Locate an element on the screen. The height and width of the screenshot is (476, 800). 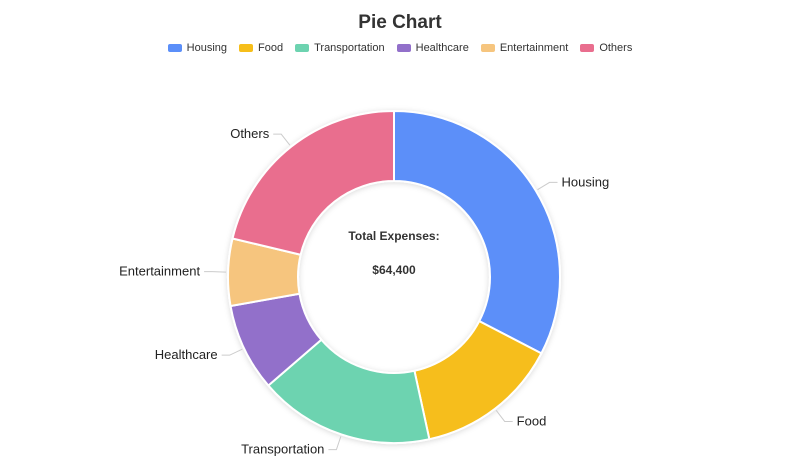
slice-housing is located at coordinates (477, 232).